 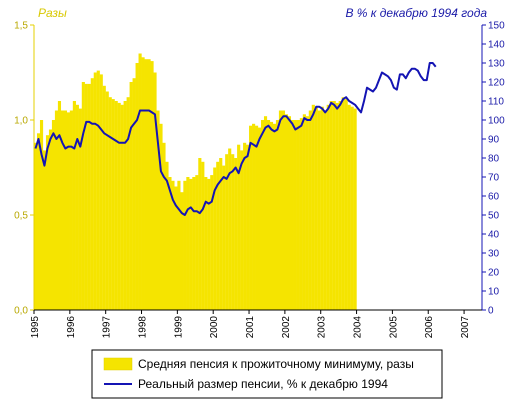 I want to click on right-tick-label: 110, so click(x=496, y=102).